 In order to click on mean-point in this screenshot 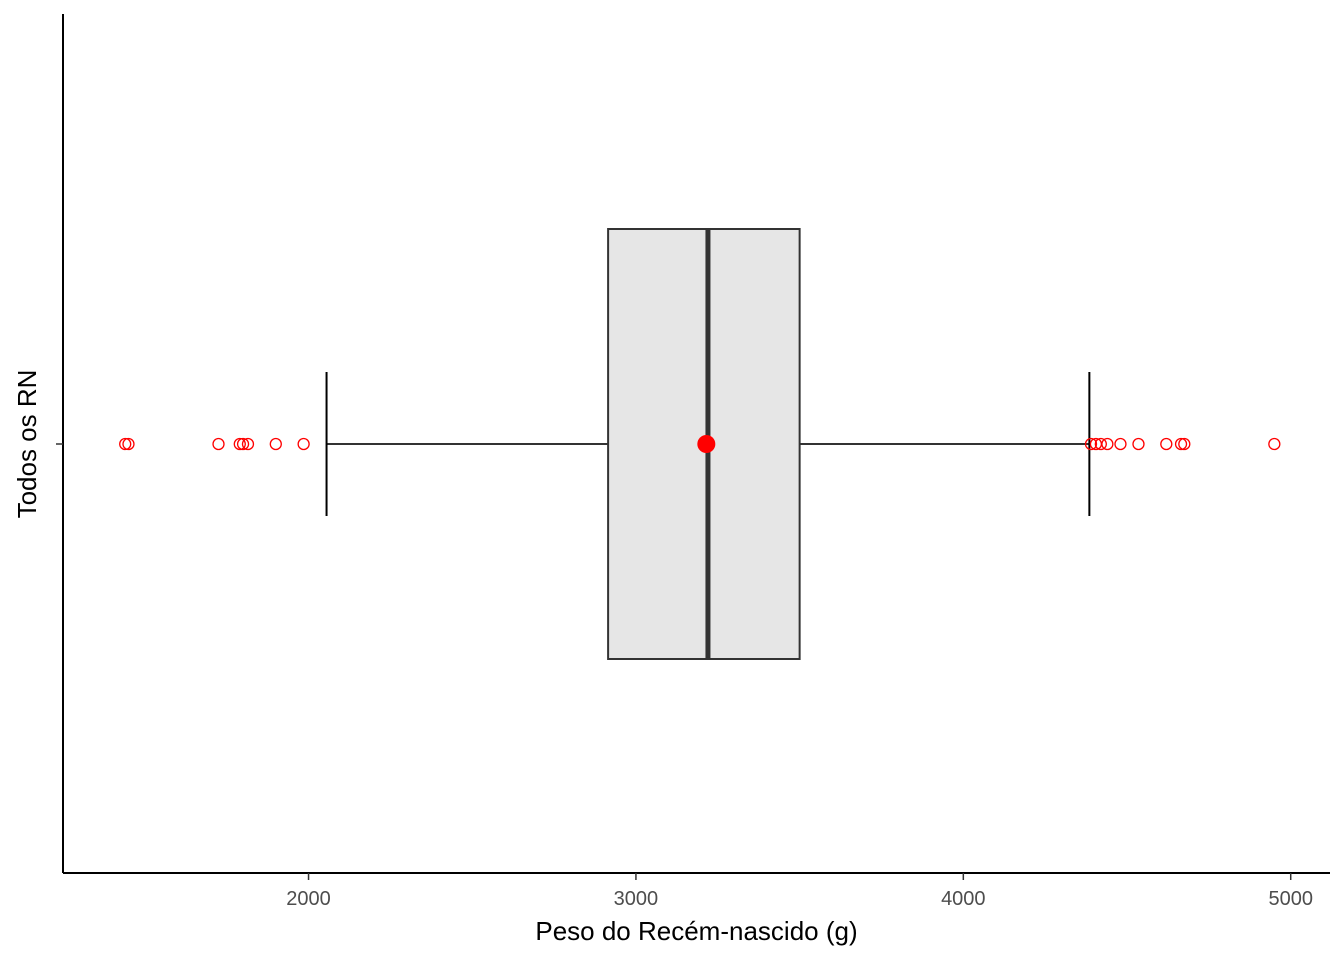, I will do `click(706, 444)`.